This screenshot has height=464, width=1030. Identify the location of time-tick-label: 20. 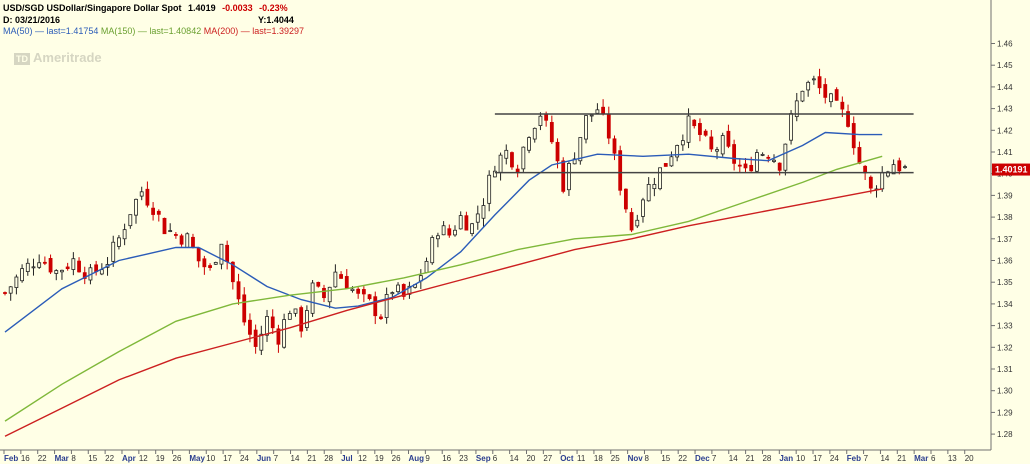
(530, 458).